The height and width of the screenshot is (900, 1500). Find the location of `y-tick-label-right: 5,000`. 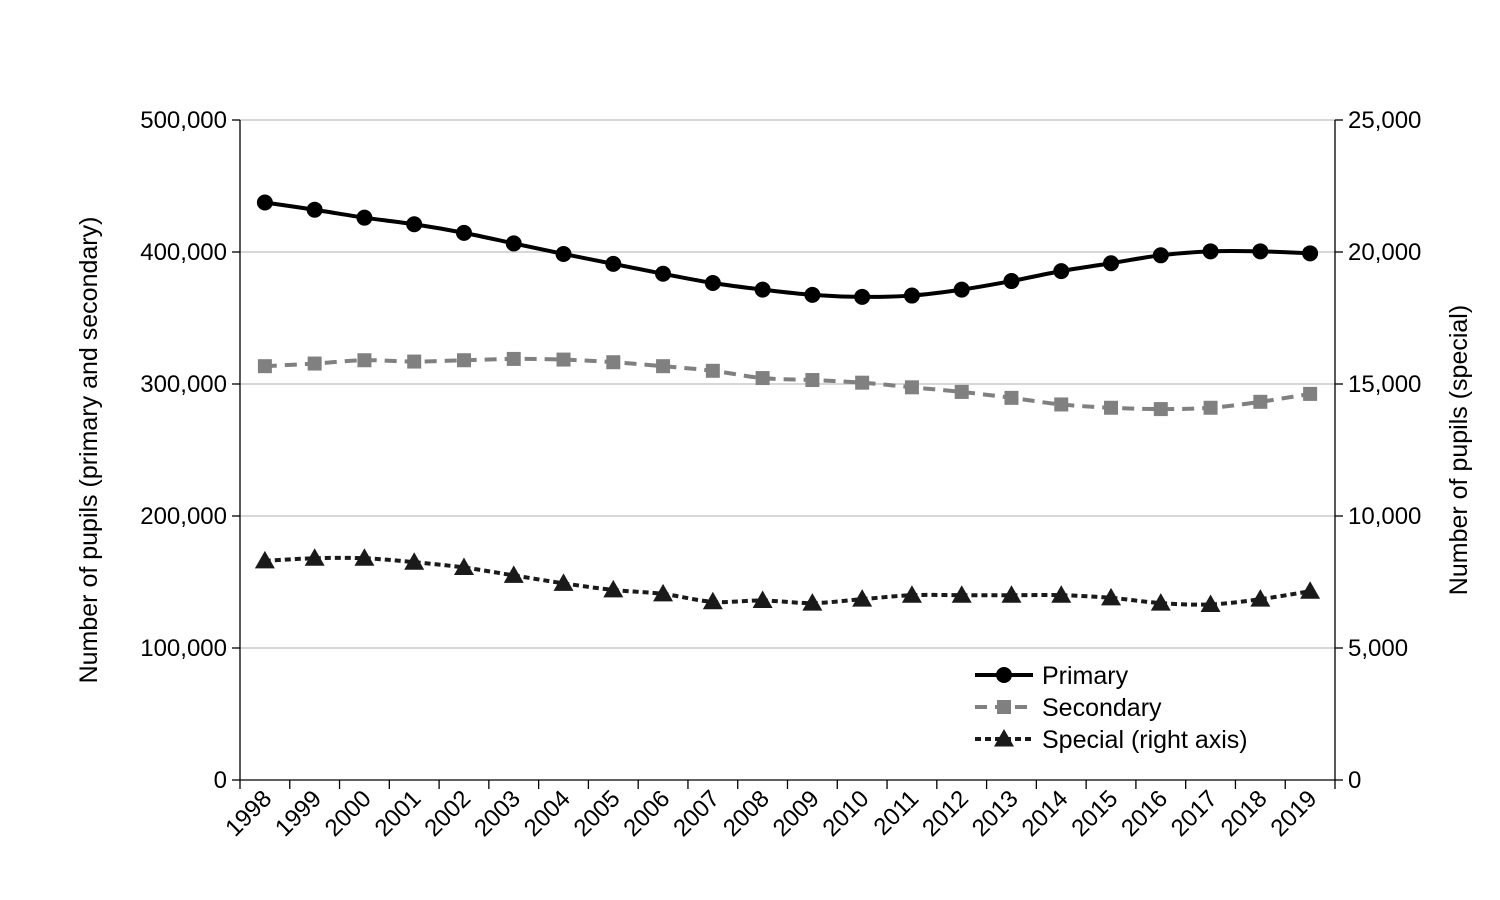

y-tick-label-right: 5,000 is located at coordinates (1378, 648).